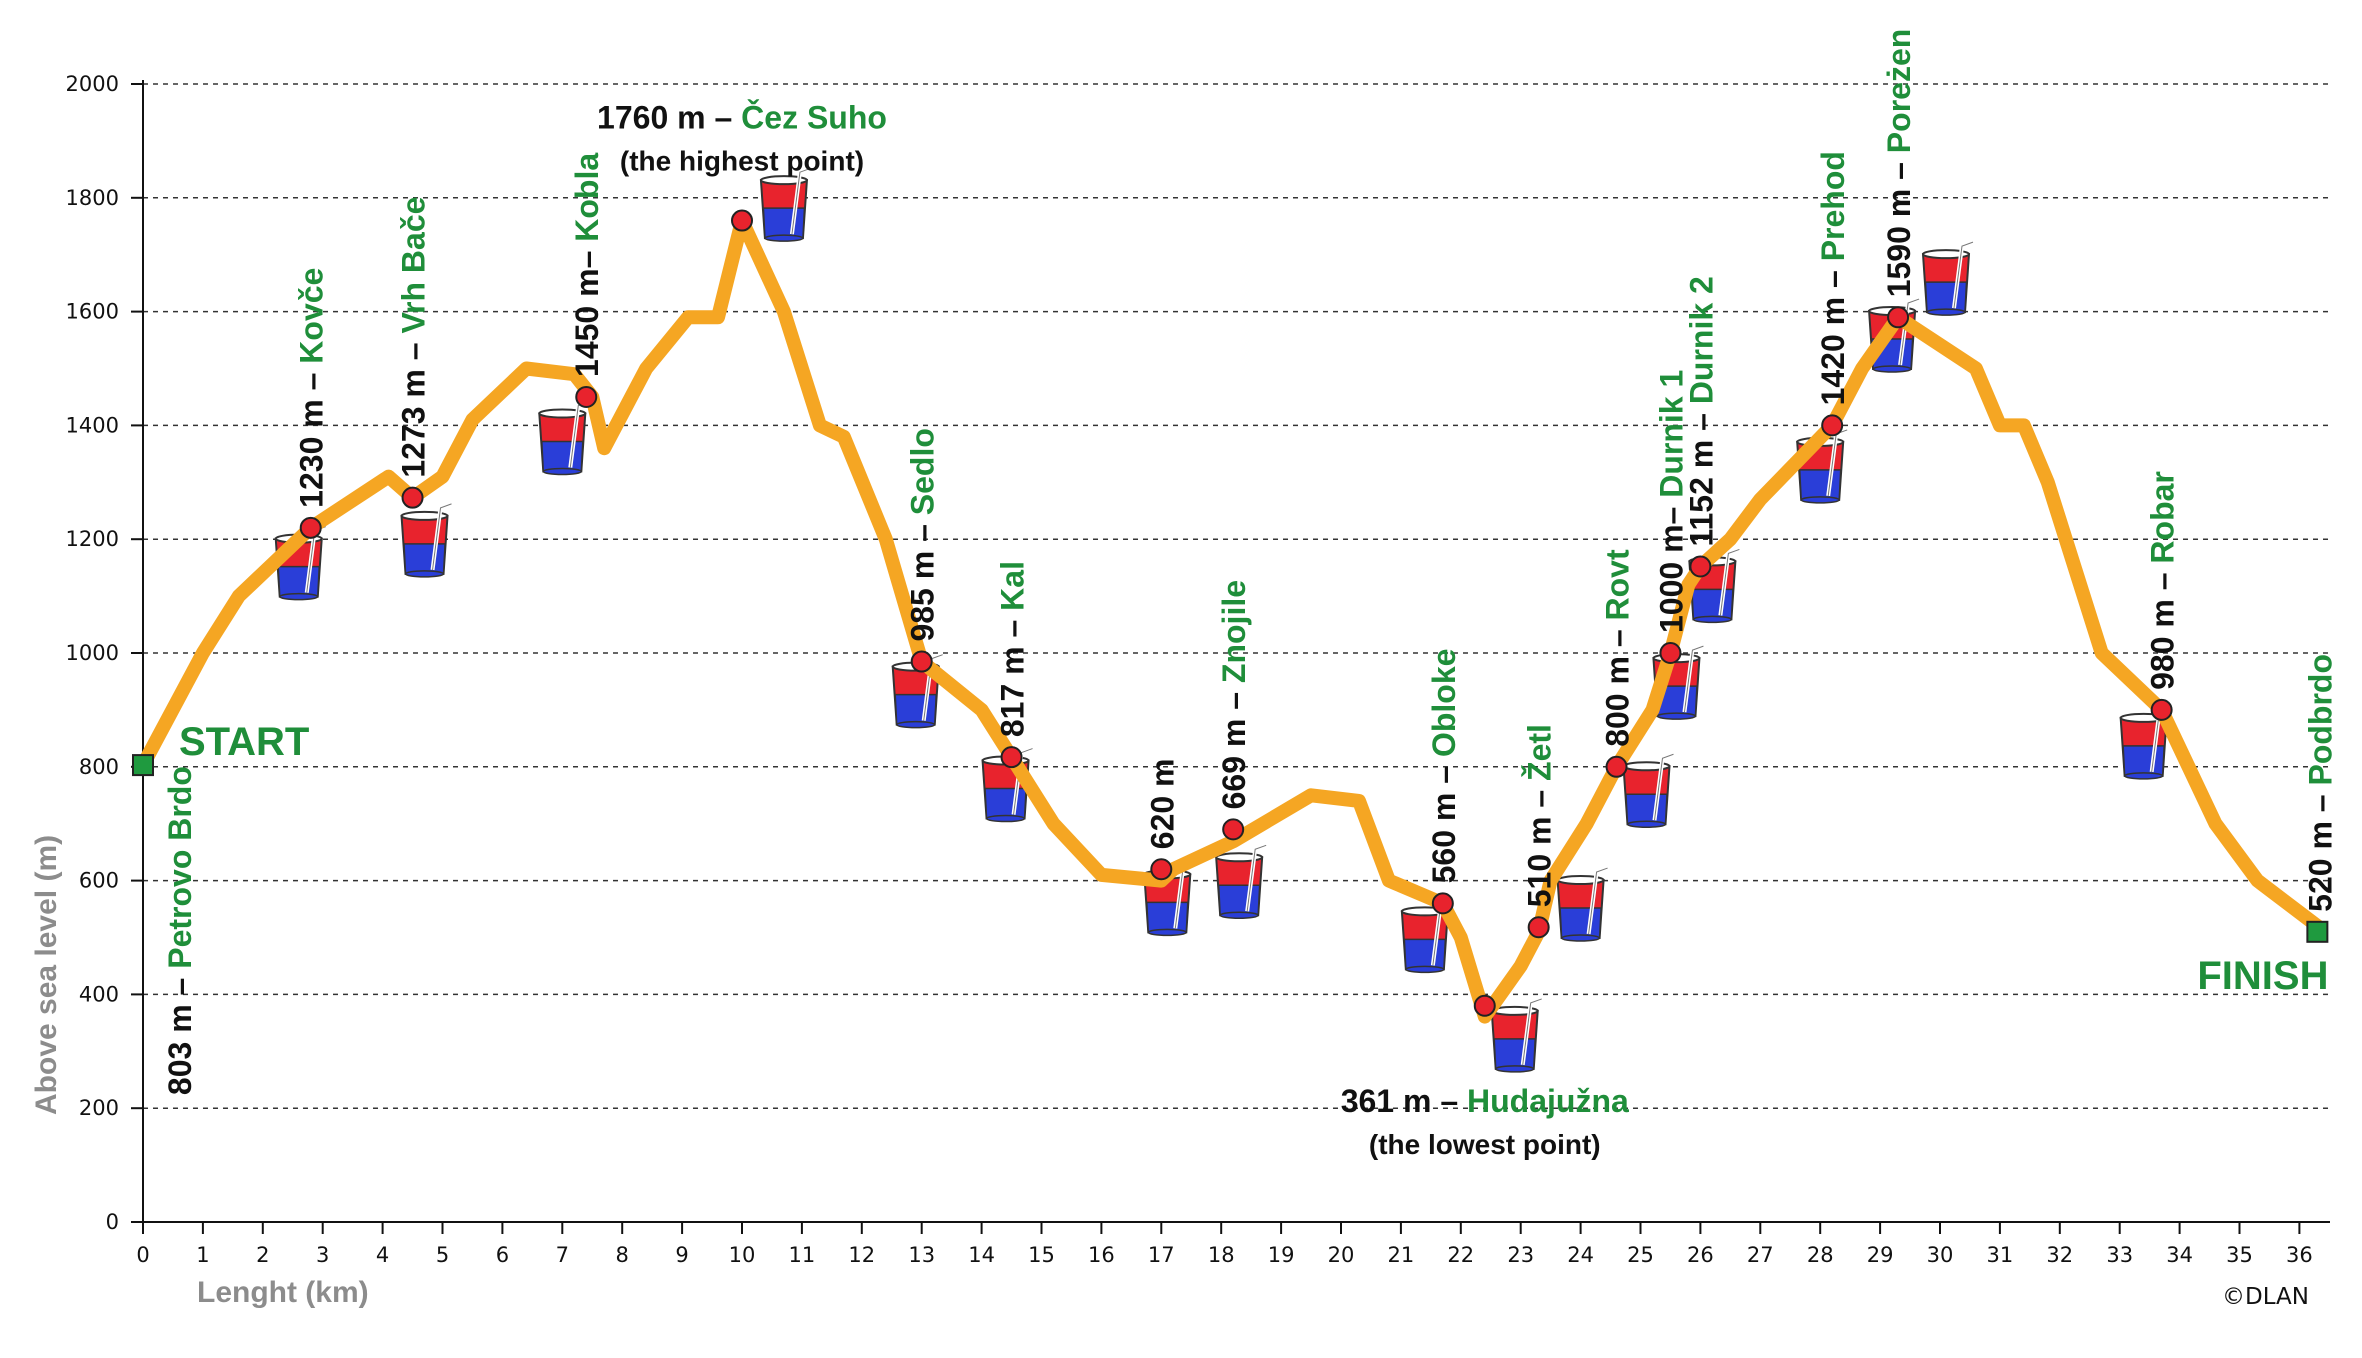 This screenshot has width=2362, height=1358. What do you see at coordinates (1234, 631) in the screenshot?
I see `checkpoint-name: Znojile` at bounding box center [1234, 631].